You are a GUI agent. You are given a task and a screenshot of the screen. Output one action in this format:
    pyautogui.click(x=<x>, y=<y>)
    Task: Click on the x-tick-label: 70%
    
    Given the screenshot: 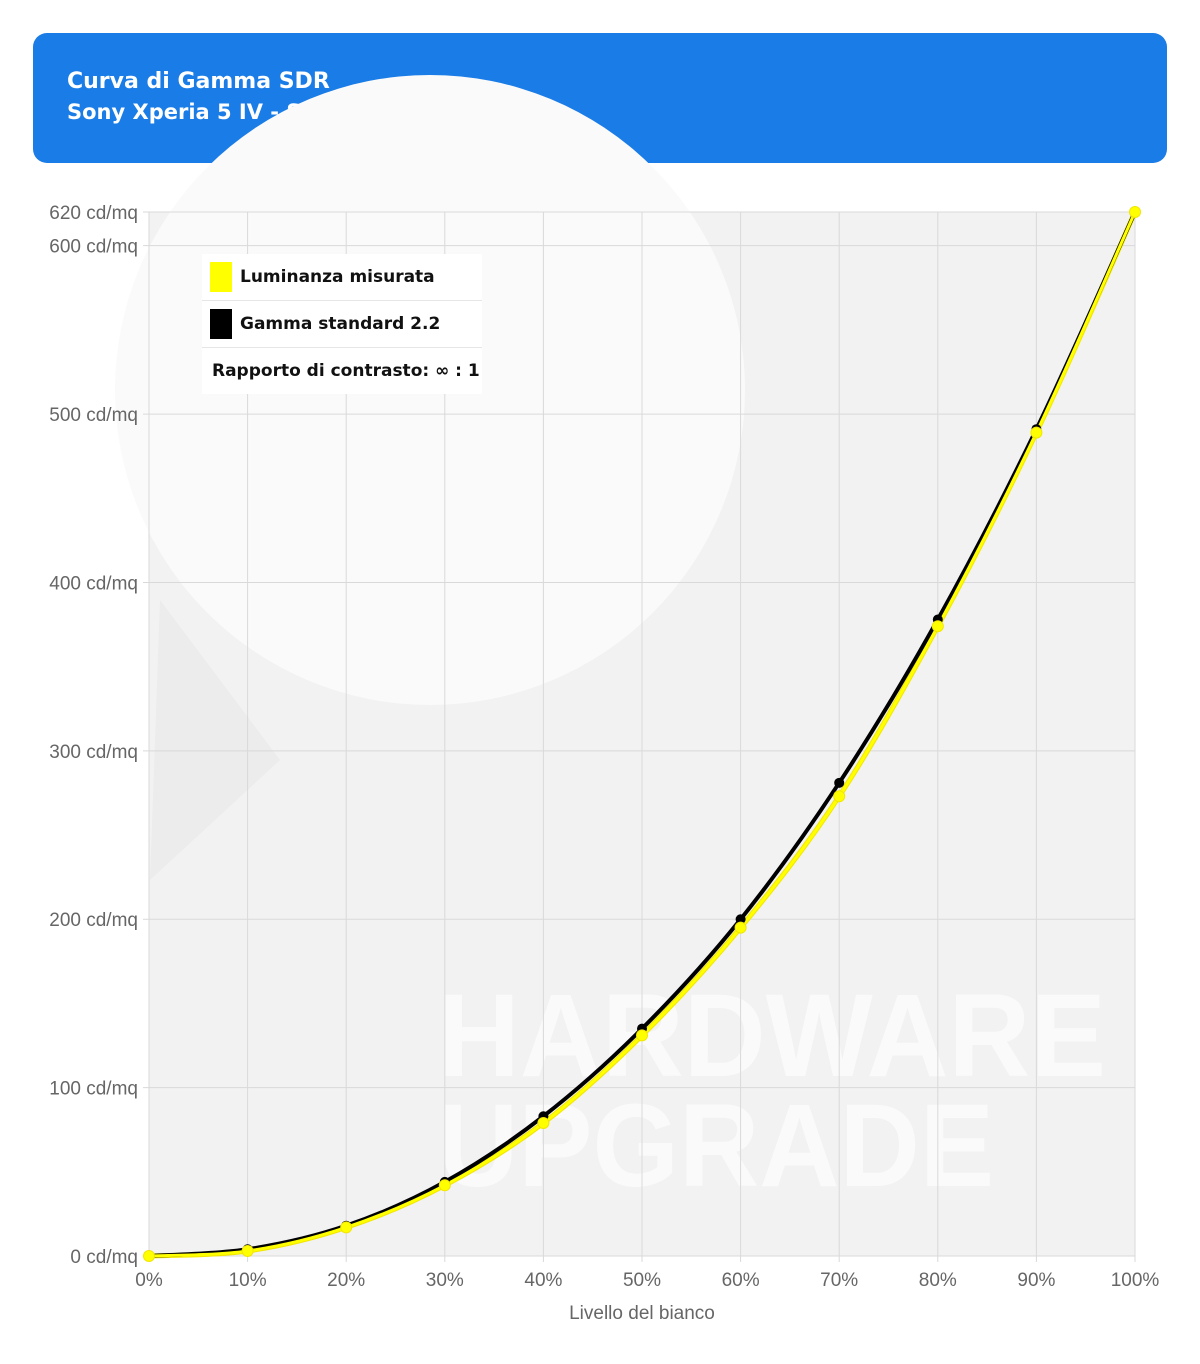 What is the action you would take?
    pyautogui.click(x=839, y=1280)
    